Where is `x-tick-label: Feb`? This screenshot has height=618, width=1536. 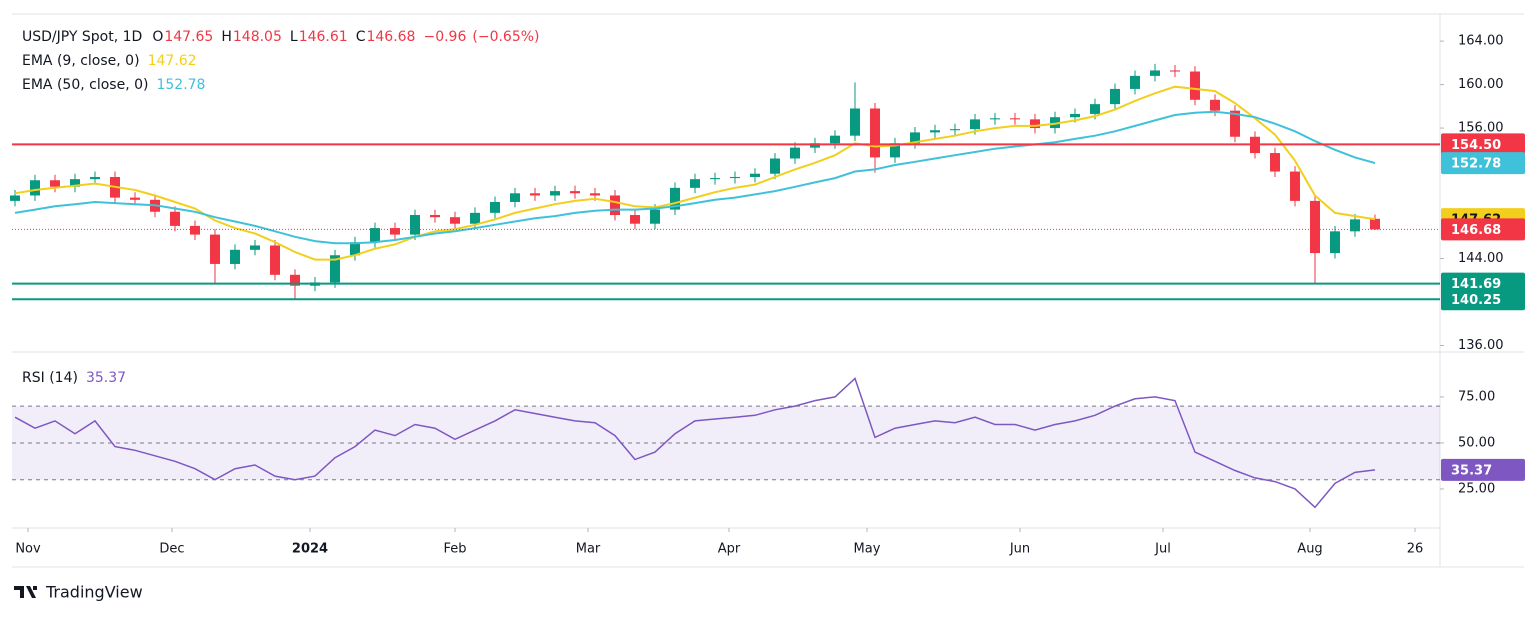
x-tick-label: Feb is located at coordinates (454, 549).